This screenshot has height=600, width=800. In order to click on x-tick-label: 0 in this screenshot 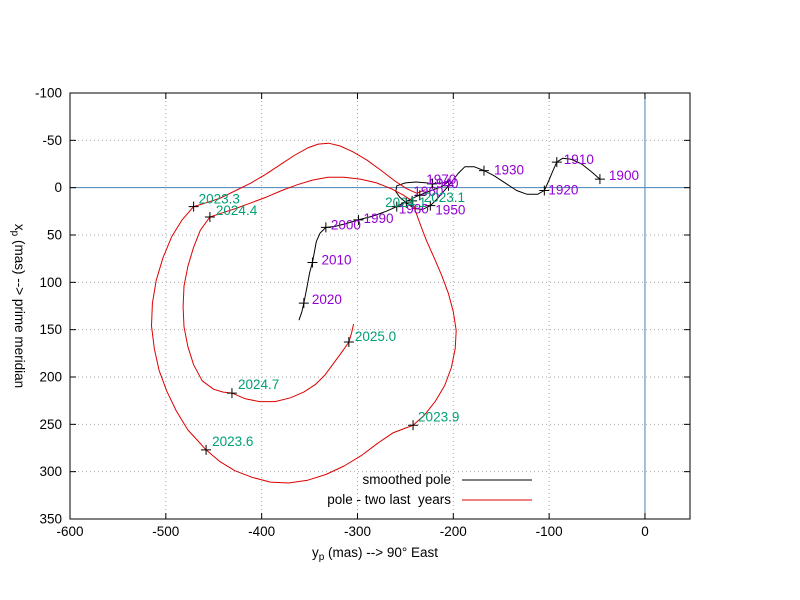, I will do `click(645, 531)`.